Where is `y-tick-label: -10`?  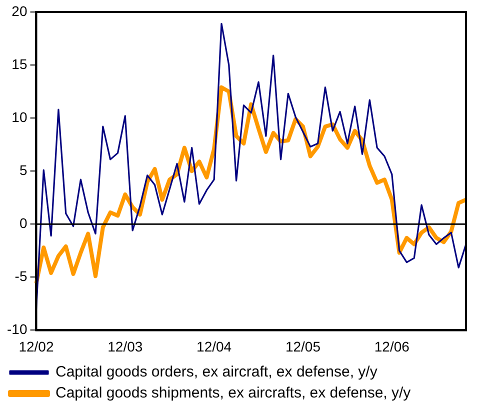 y-tick-label: -10 is located at coordinates (17, 329).